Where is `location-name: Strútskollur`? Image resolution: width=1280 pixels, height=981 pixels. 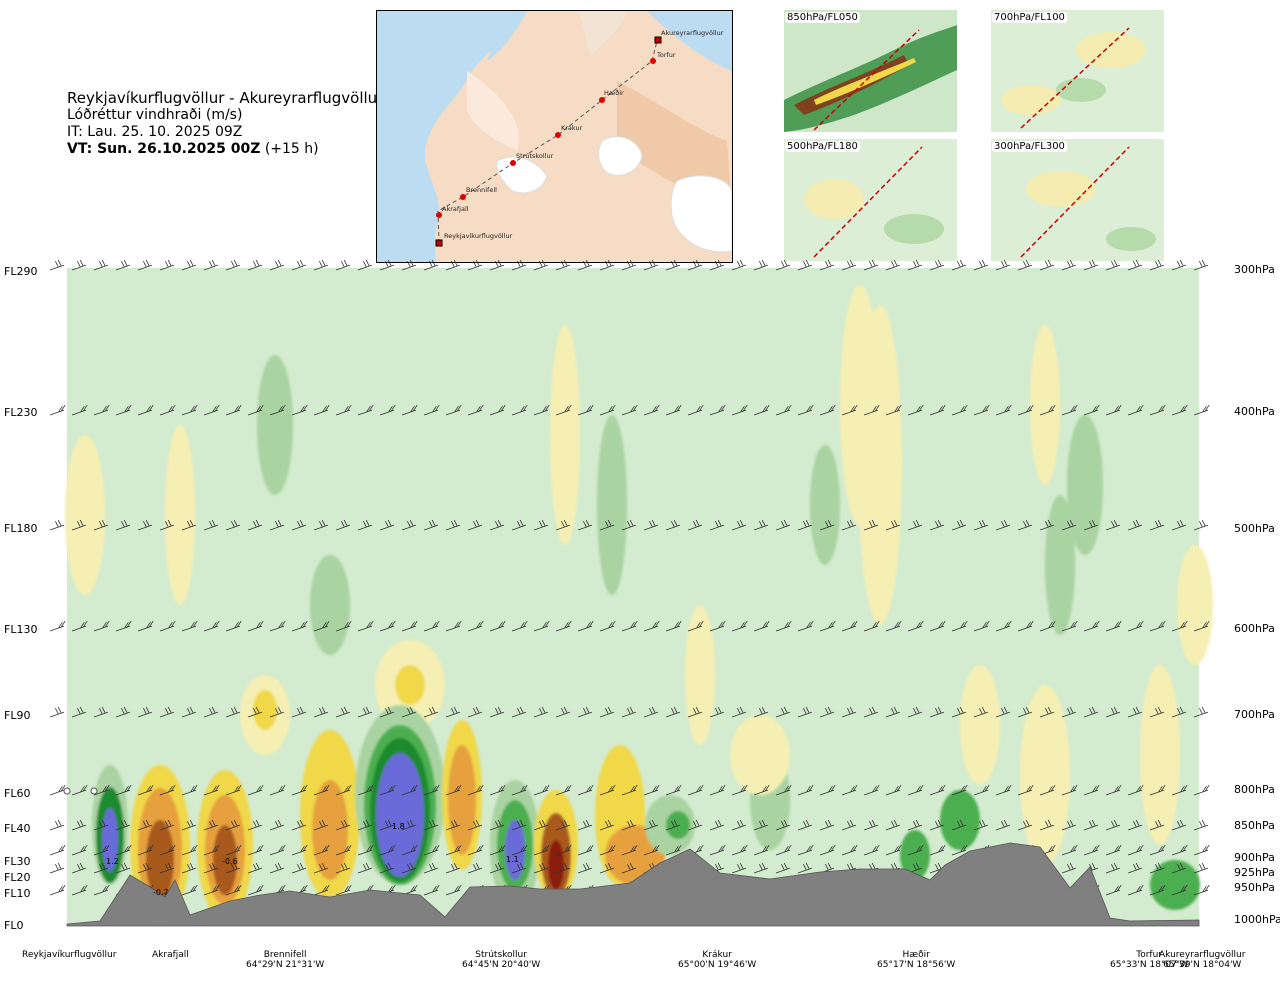 location-name: Strútskollur is located at coordinates (501, 955).